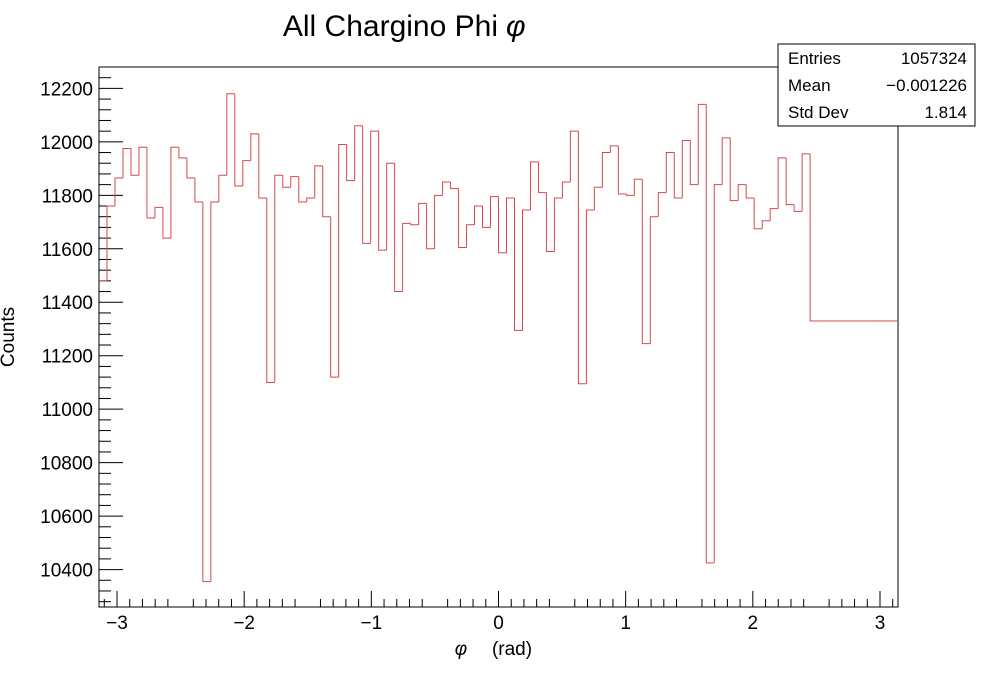 Image resolution: width=998 pixels, height=676 pixels. I want to click on x-tick-labels: −3 −2 −1 0 1 2 3, so click(495, 623).